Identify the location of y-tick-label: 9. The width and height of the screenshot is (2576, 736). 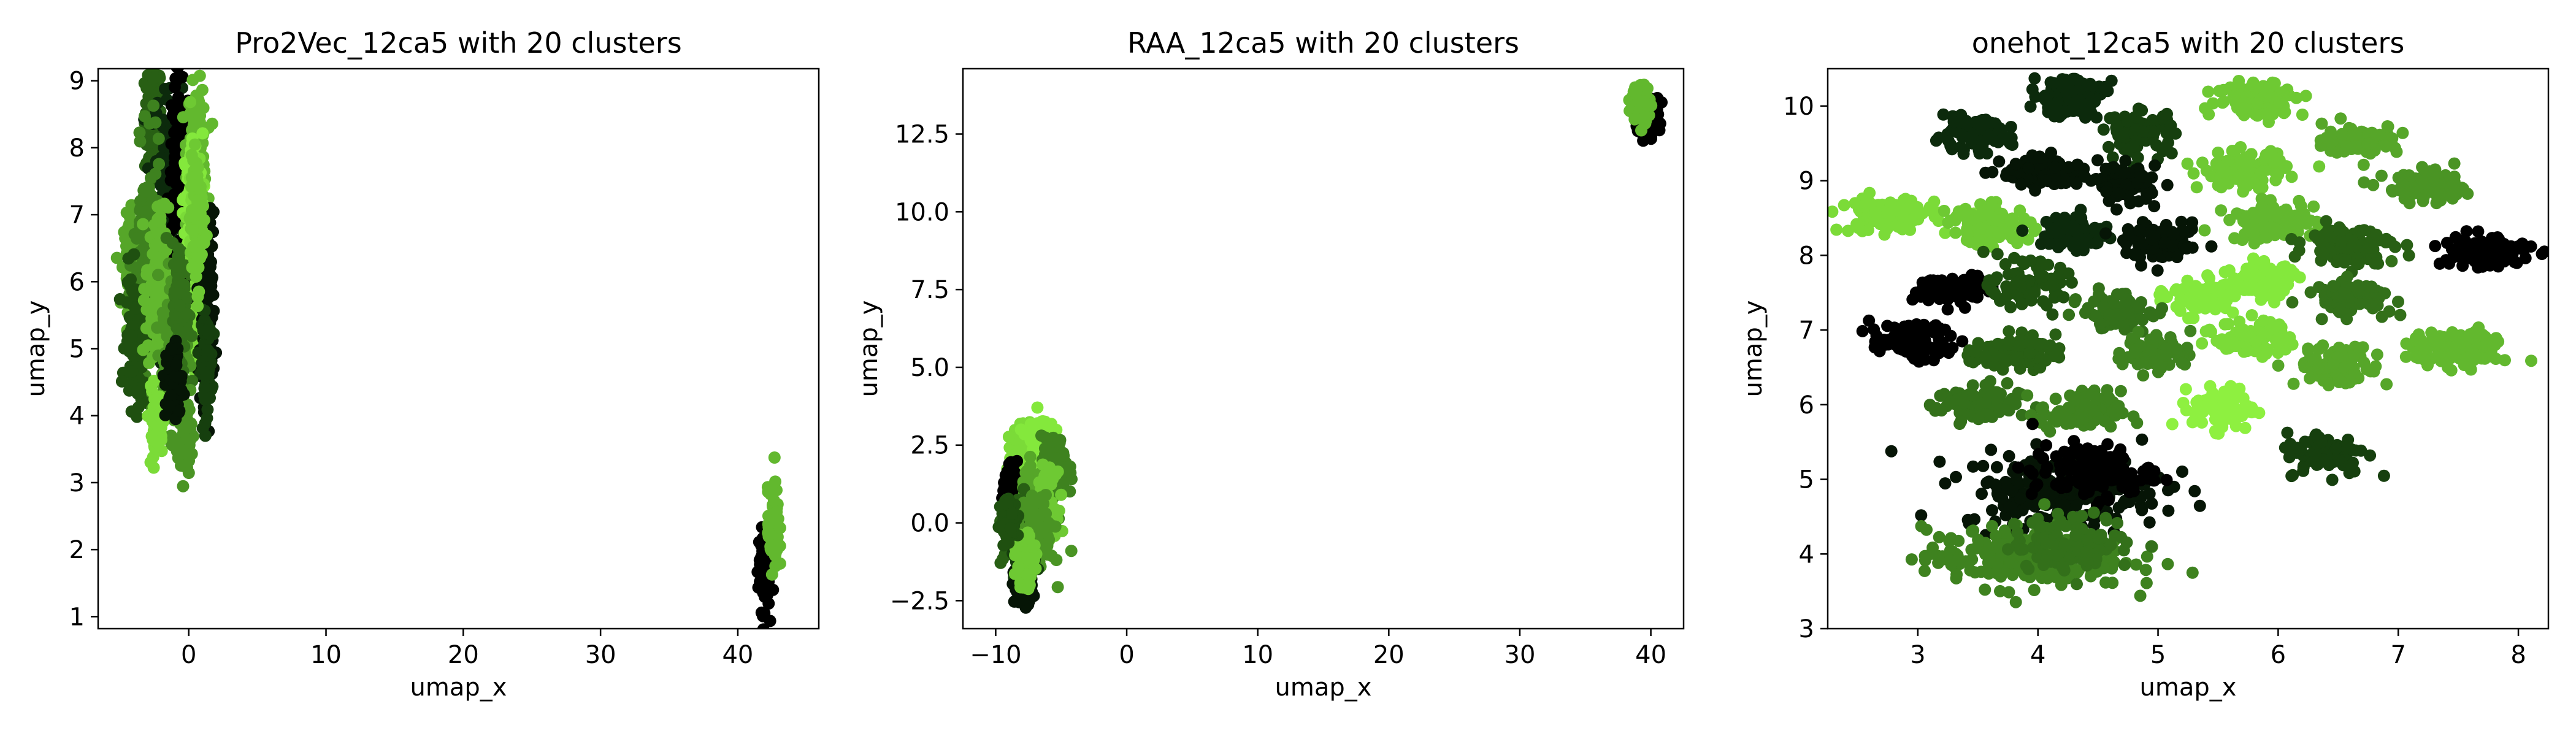
(77, 81).